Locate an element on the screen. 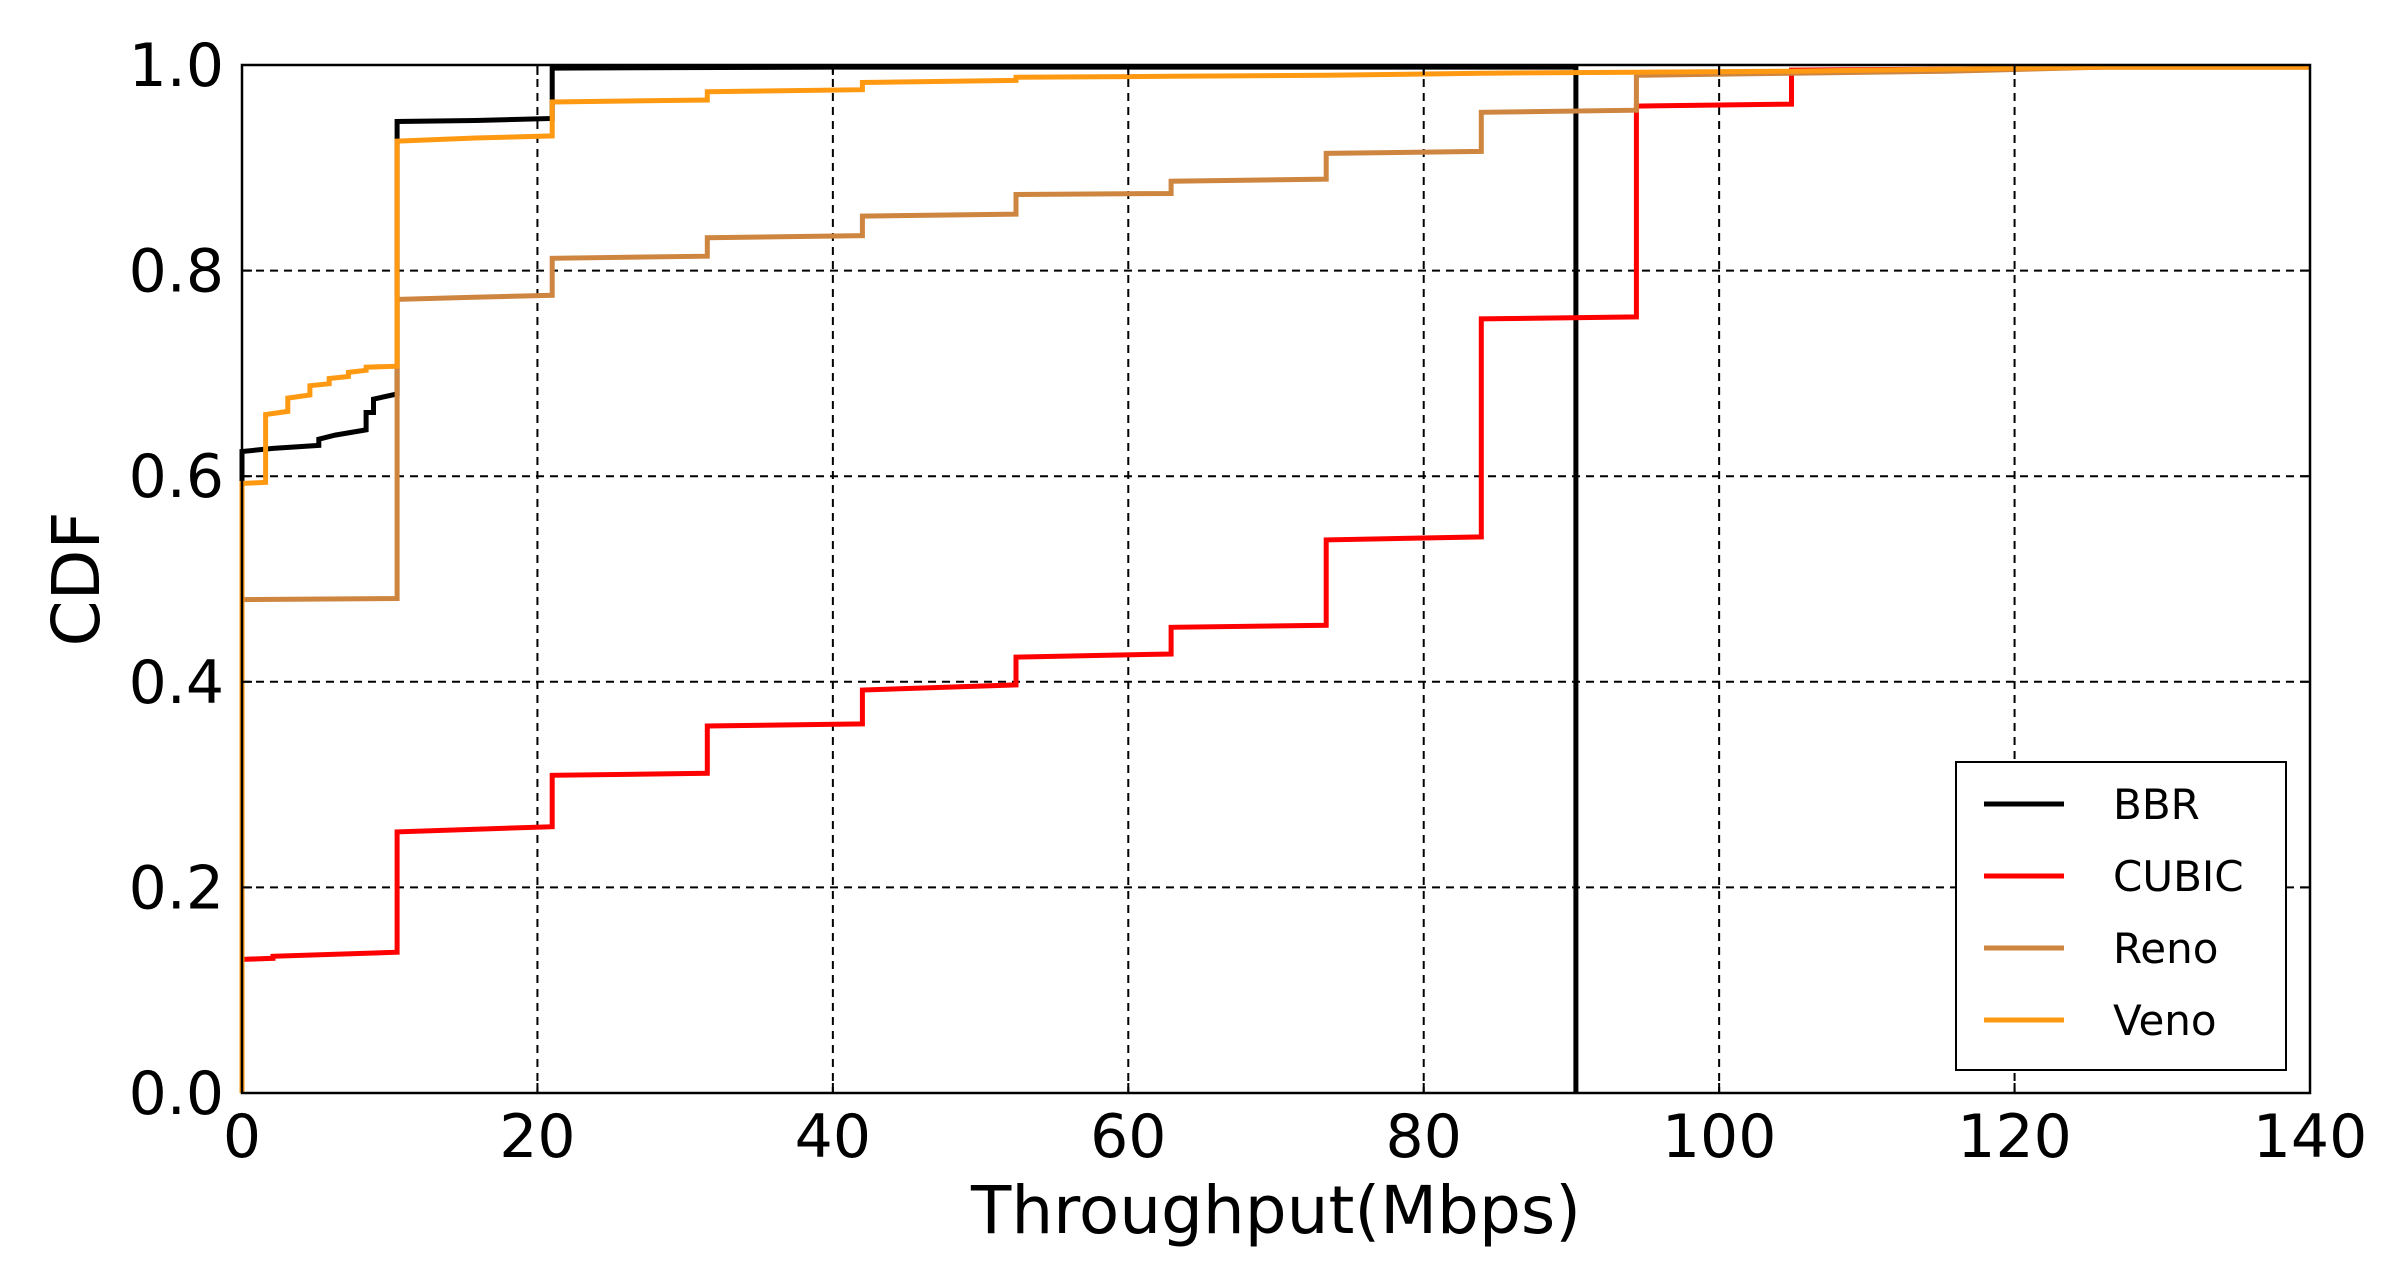 This screenshot has height=1270, width=2400. y-tick-label: 1.0 is located at coordinates (176, 66).